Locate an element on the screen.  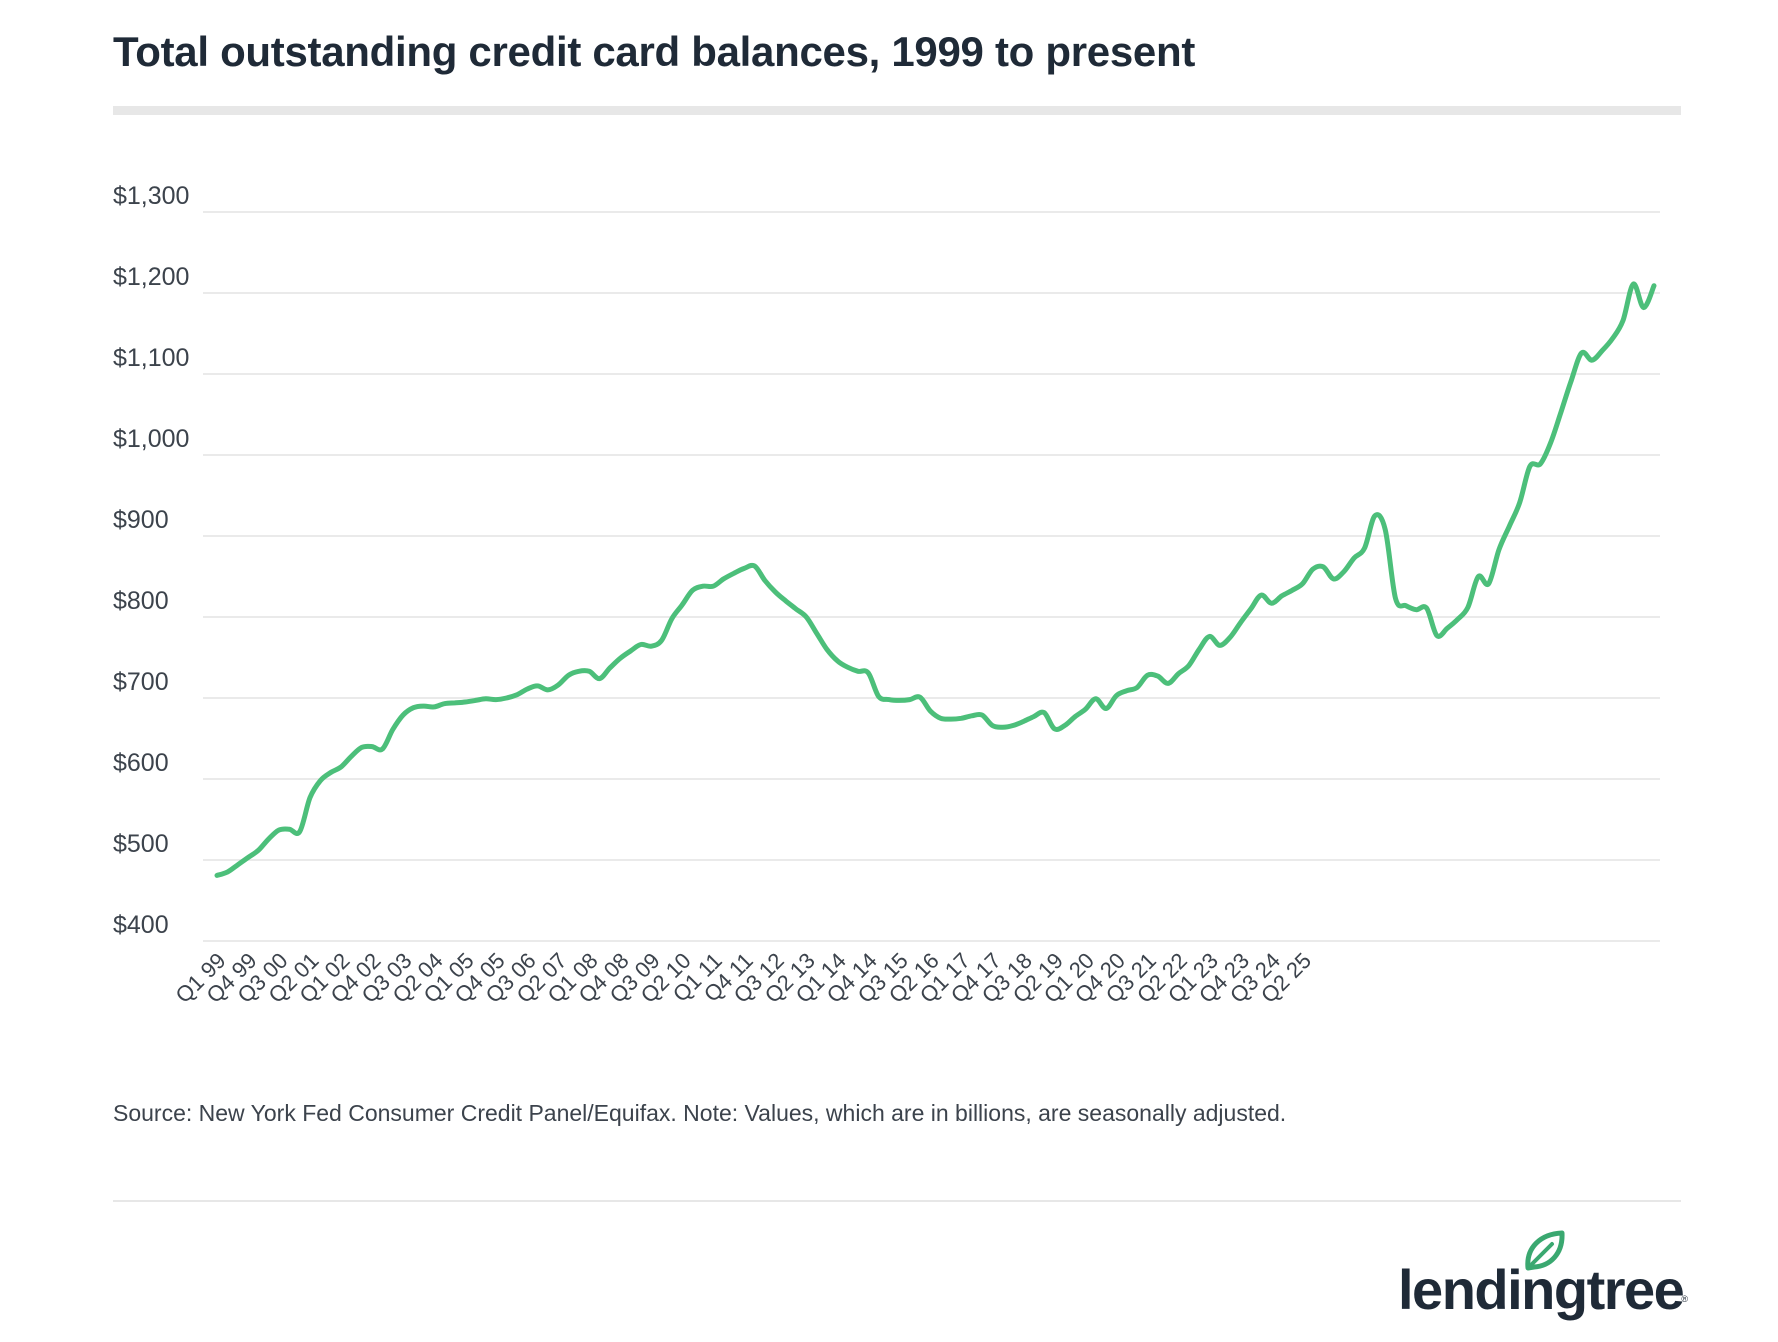
lendingtree-logo: lendingtree ® is located at coordinates (1543, 1273).